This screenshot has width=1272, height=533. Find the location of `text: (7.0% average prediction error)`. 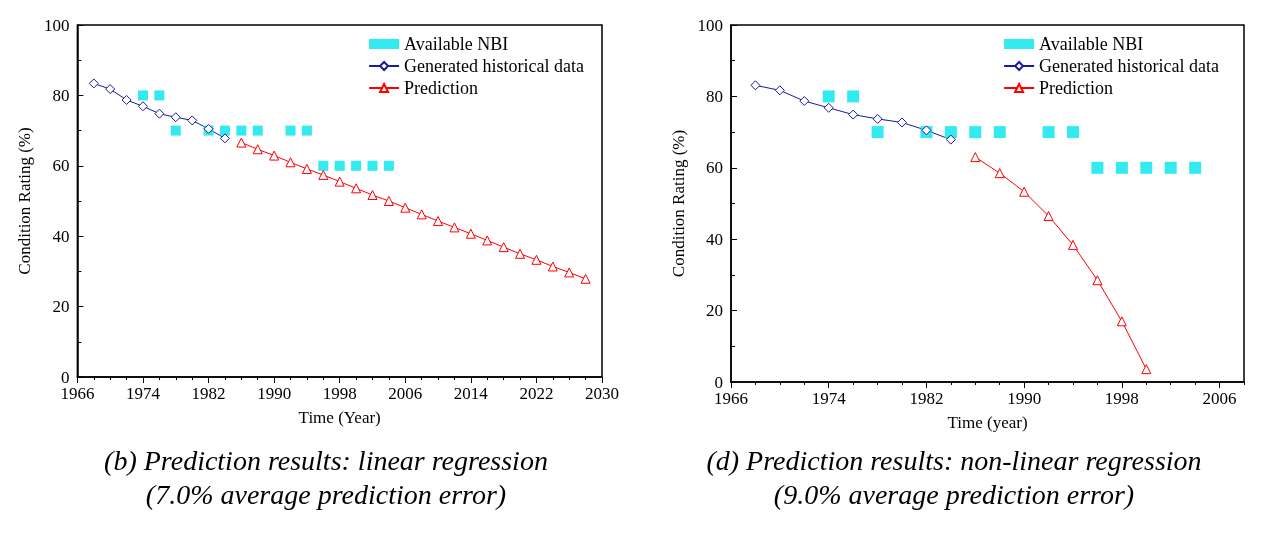

text: (7.0% average prediction error) is located at coordinates (326, 495).